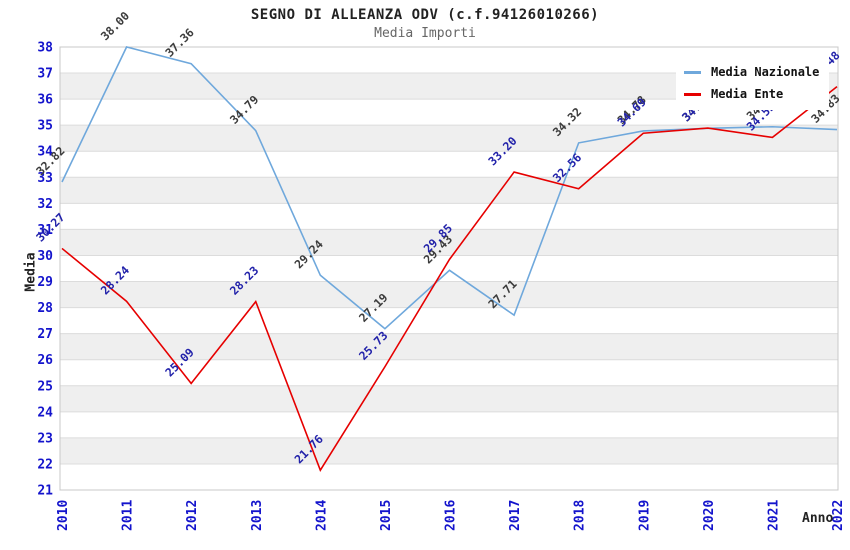 The width and height of the screenshot is (850, 550). Describe the element at coordinates (45, 48) in the screenshot. I see `y-tick-label: 38` at that location.